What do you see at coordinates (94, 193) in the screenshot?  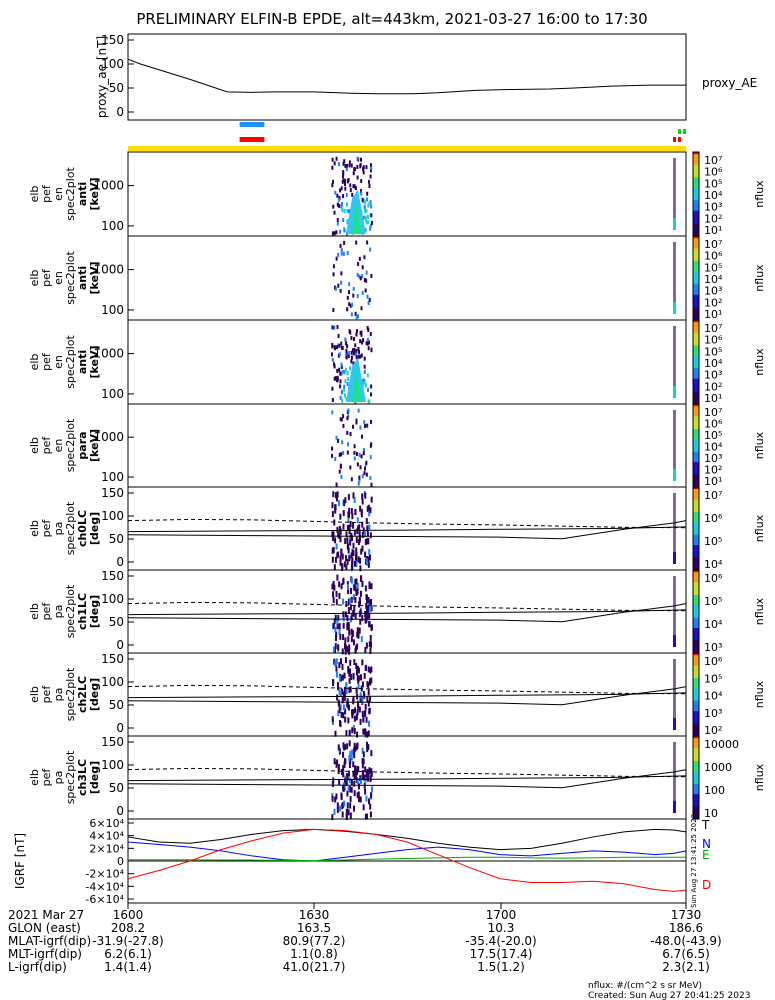 I see `panel-ylabel: [keV]` at bounding box center [94, 193].